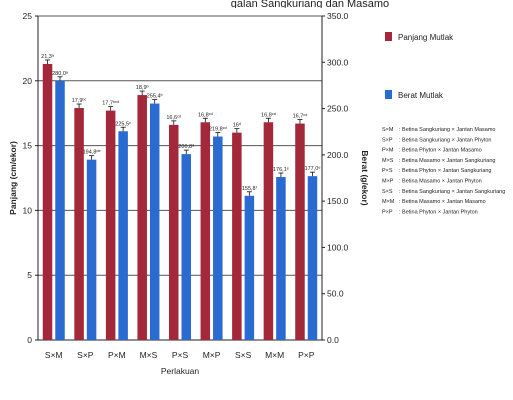 The height and width of the screenshot is (400, 513). What do you see at coordinates (310, 4) in the screenshot?
I see `figure-caption: galan Sangkuriang dan Masamo` at bounding box center [310, 4].